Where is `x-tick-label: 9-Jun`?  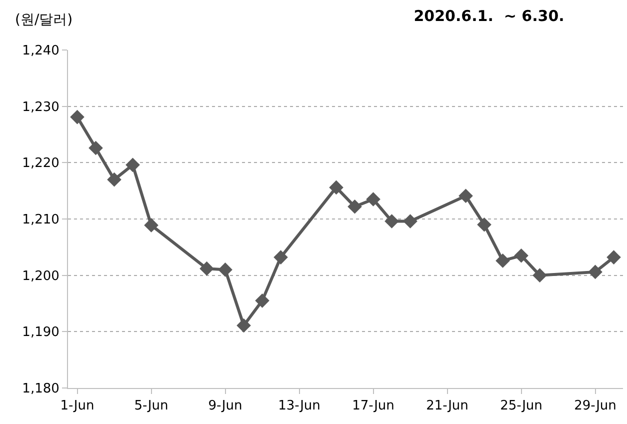 x-tick-label: 9-Jun is located at coordinates (225, 406).